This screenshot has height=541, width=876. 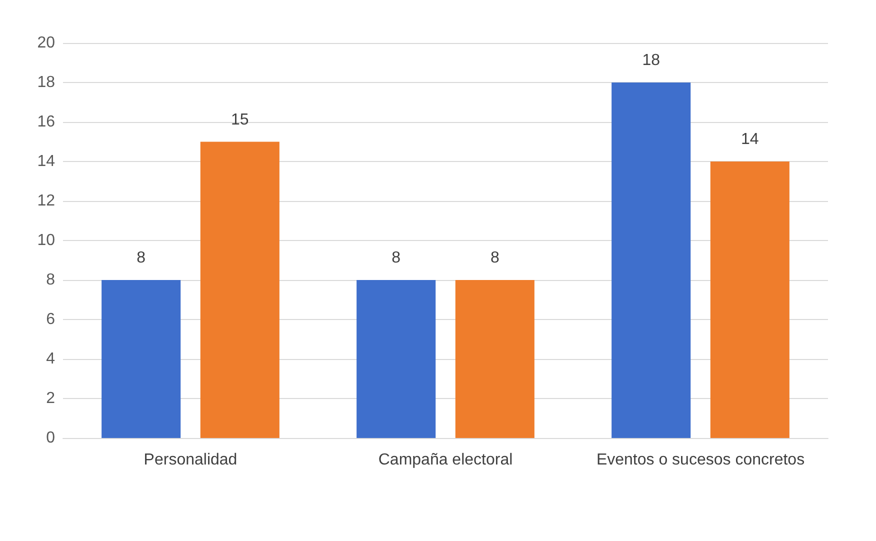 What do you see at coordinates (445, 460) in the screenshot?
I see `x-tick-label: Campaña electoral` at bounding box center [445, 460].